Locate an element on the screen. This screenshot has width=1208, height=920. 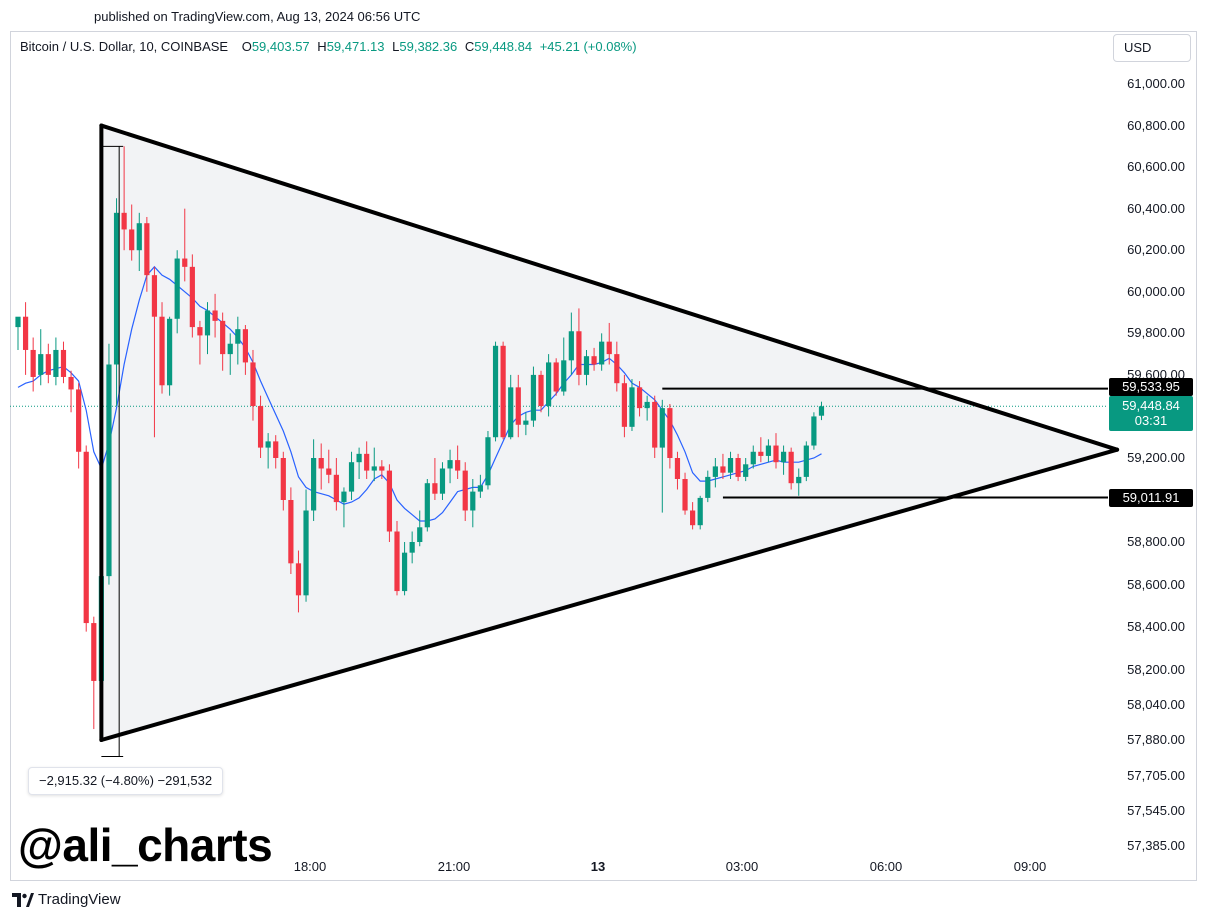
price-tick-label: 58,600.00 is located at coordinates (1156, 584).